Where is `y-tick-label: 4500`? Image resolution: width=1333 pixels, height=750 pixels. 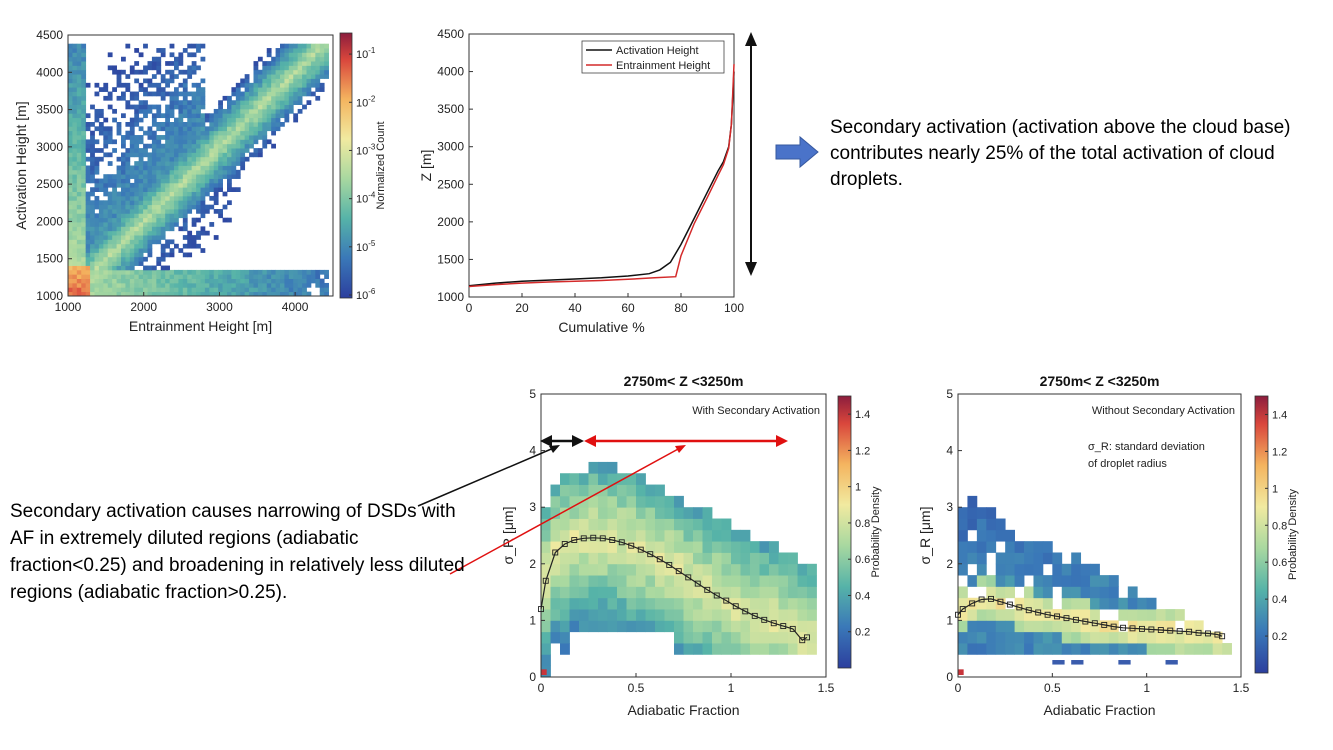
y-tick-label: 4500 is located at coordinates (49, 35).